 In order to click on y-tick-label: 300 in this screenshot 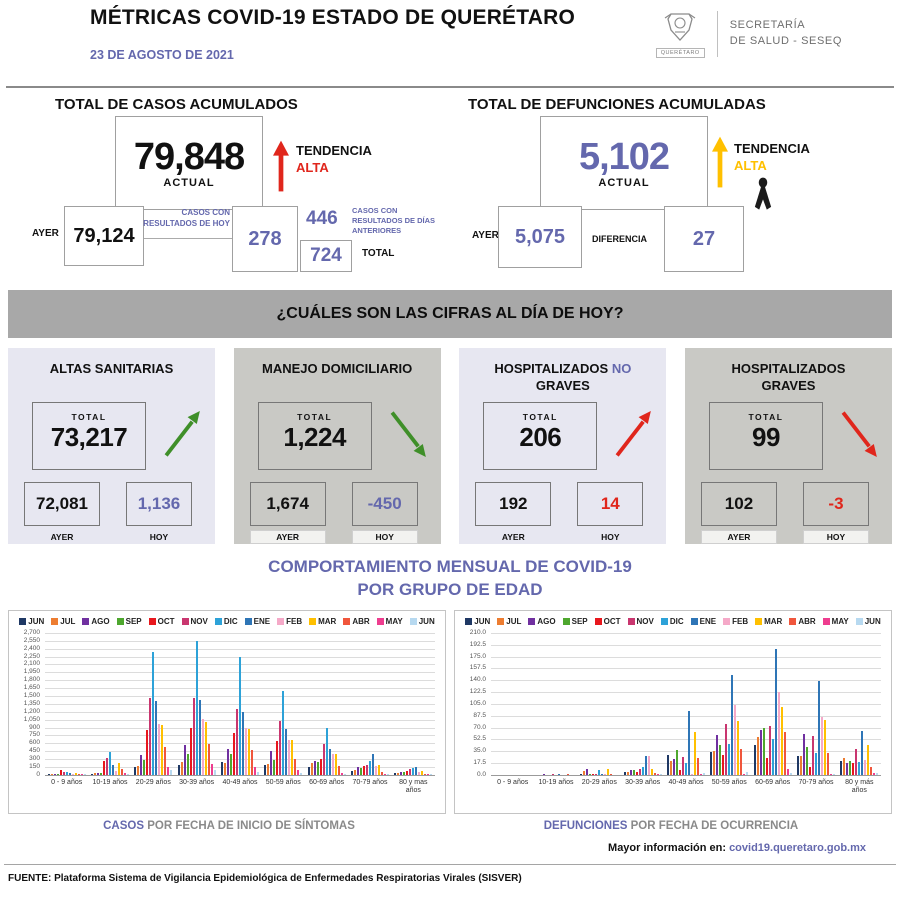, I will do `click(34, 759)`.